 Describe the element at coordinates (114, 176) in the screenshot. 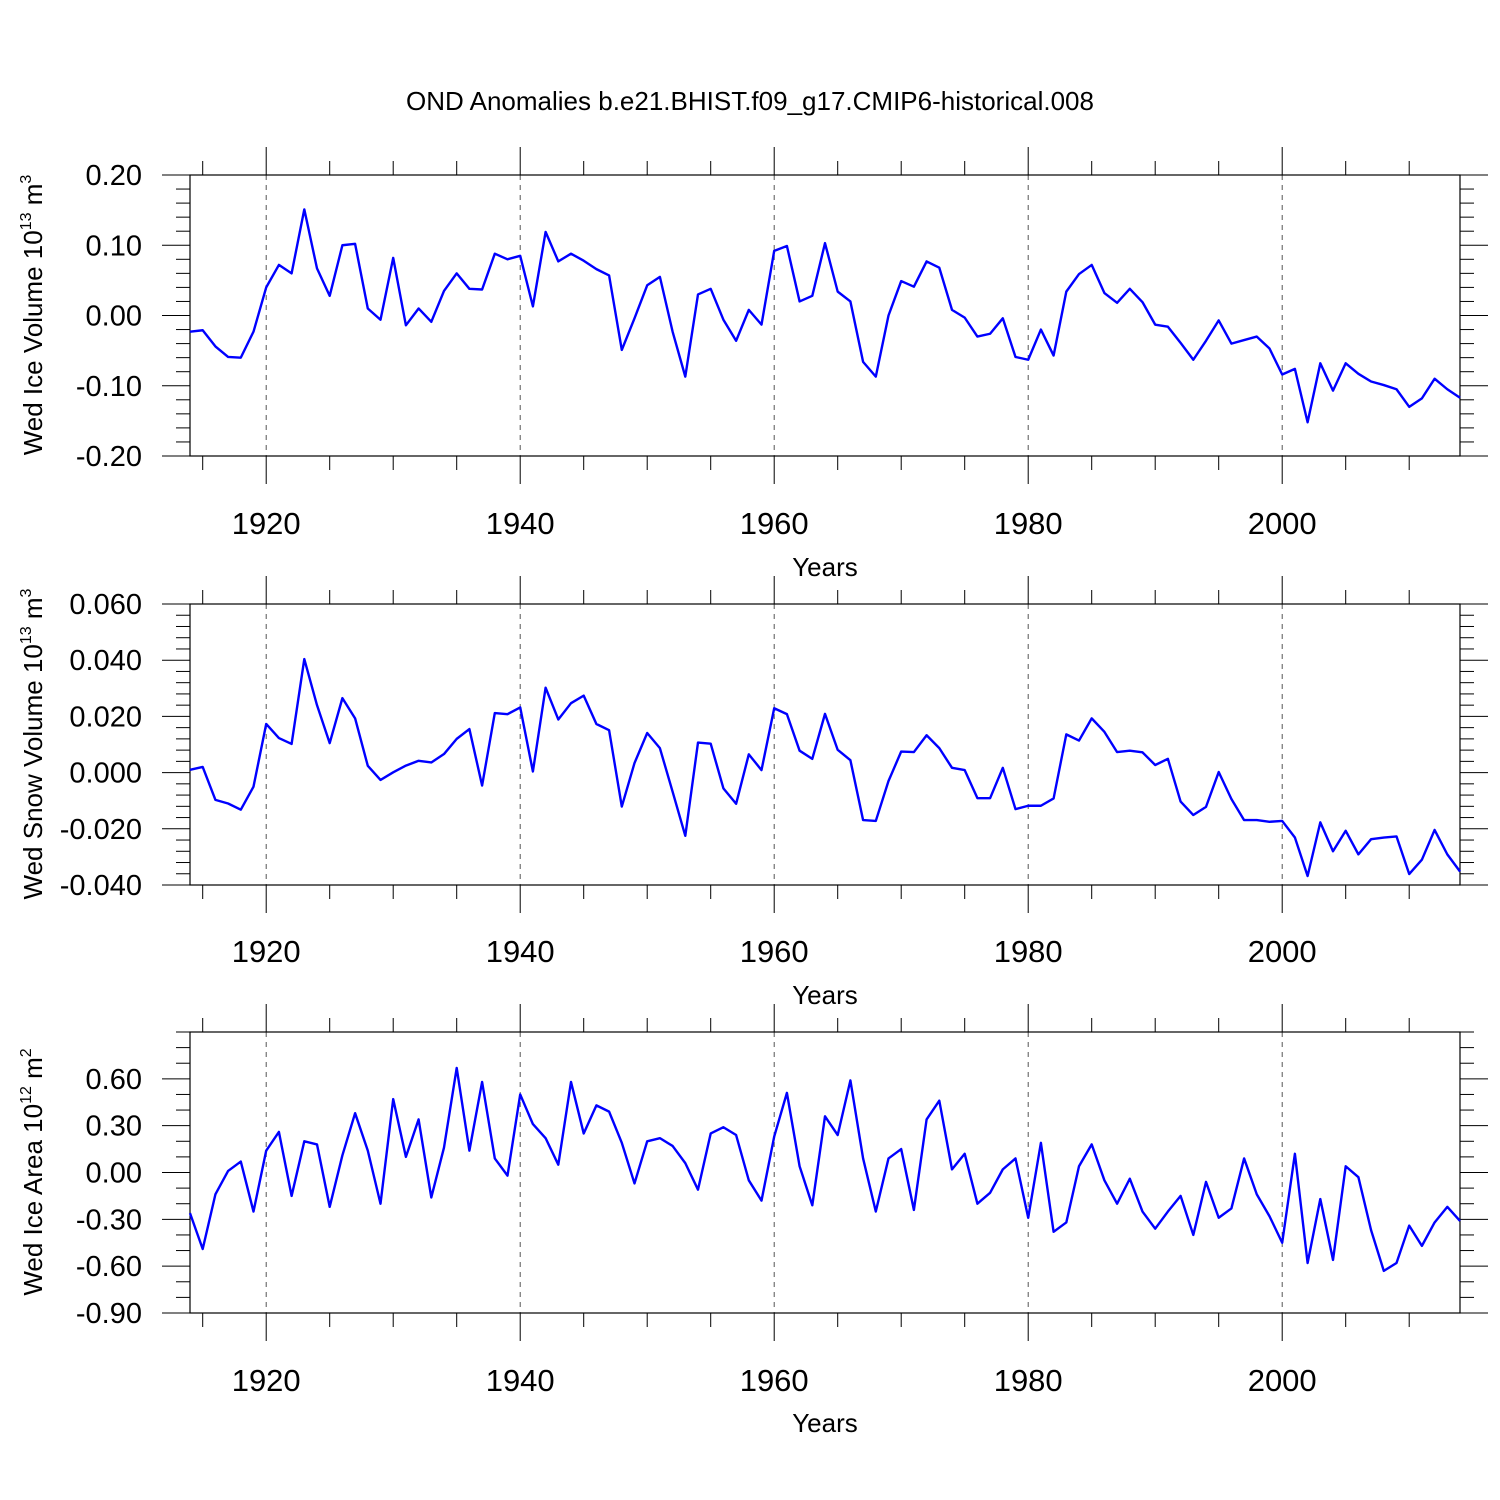

I see `y-tick-label: 0.20` at that location.